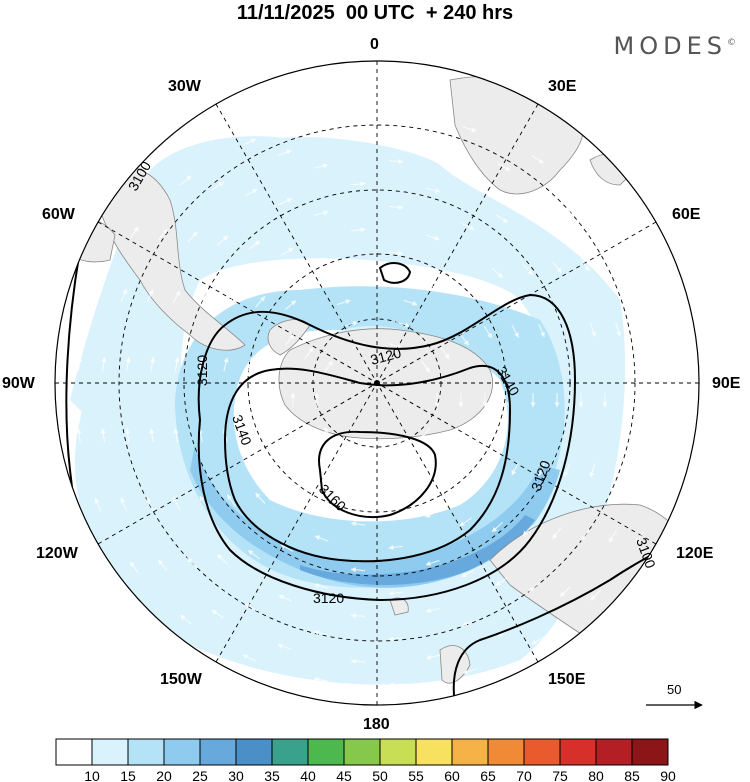 The width and height of the screenshot is (750, 782). Describe the element at coordinates (416, 775) in the screenshot. I see `colorbar-tick-label: 55` at that location.